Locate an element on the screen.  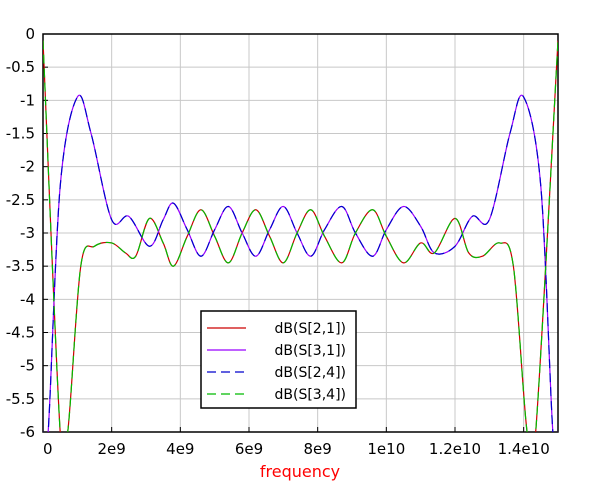
x-tick-label: 2e9 is located at coordinates (112, 449).